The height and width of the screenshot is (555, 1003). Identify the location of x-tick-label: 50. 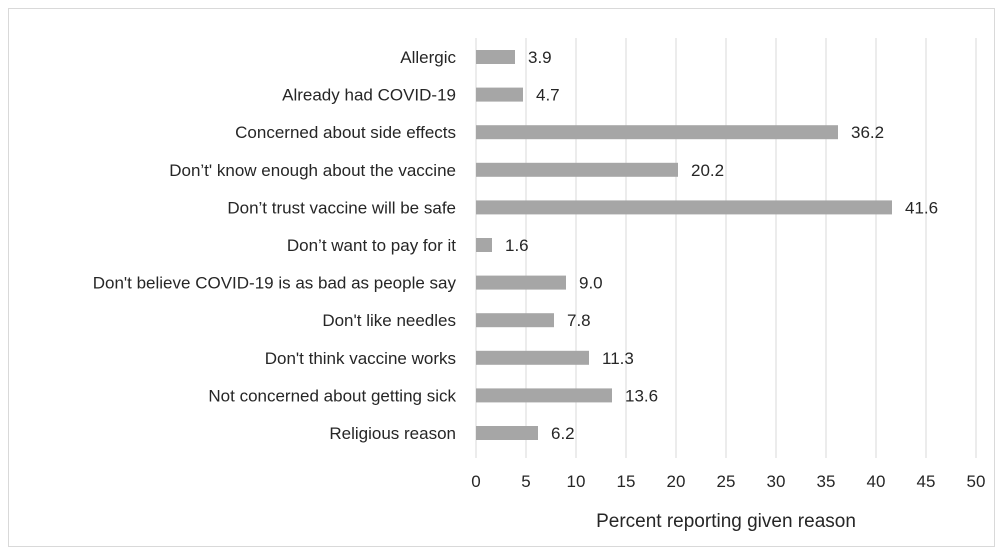
(976, 481).